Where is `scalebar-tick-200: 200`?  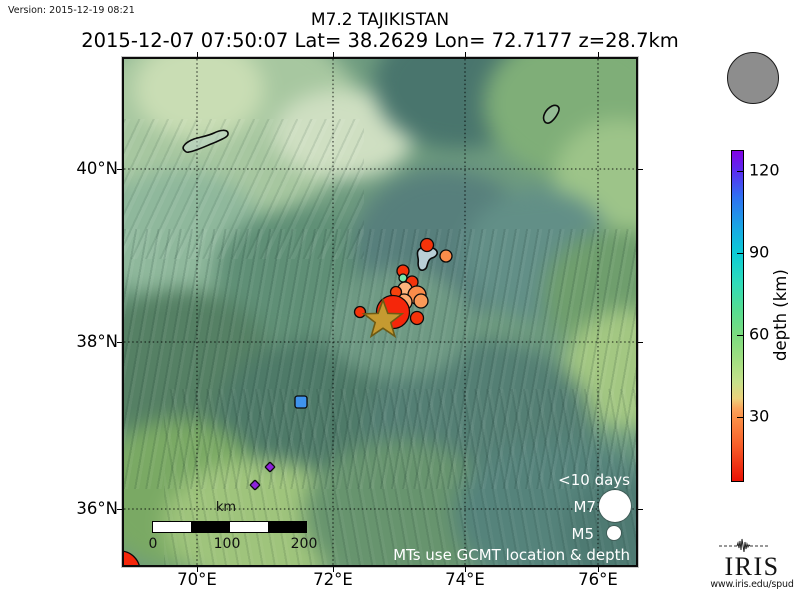
scalebar-tick-200: 200 is located at coordinates (304, 544).